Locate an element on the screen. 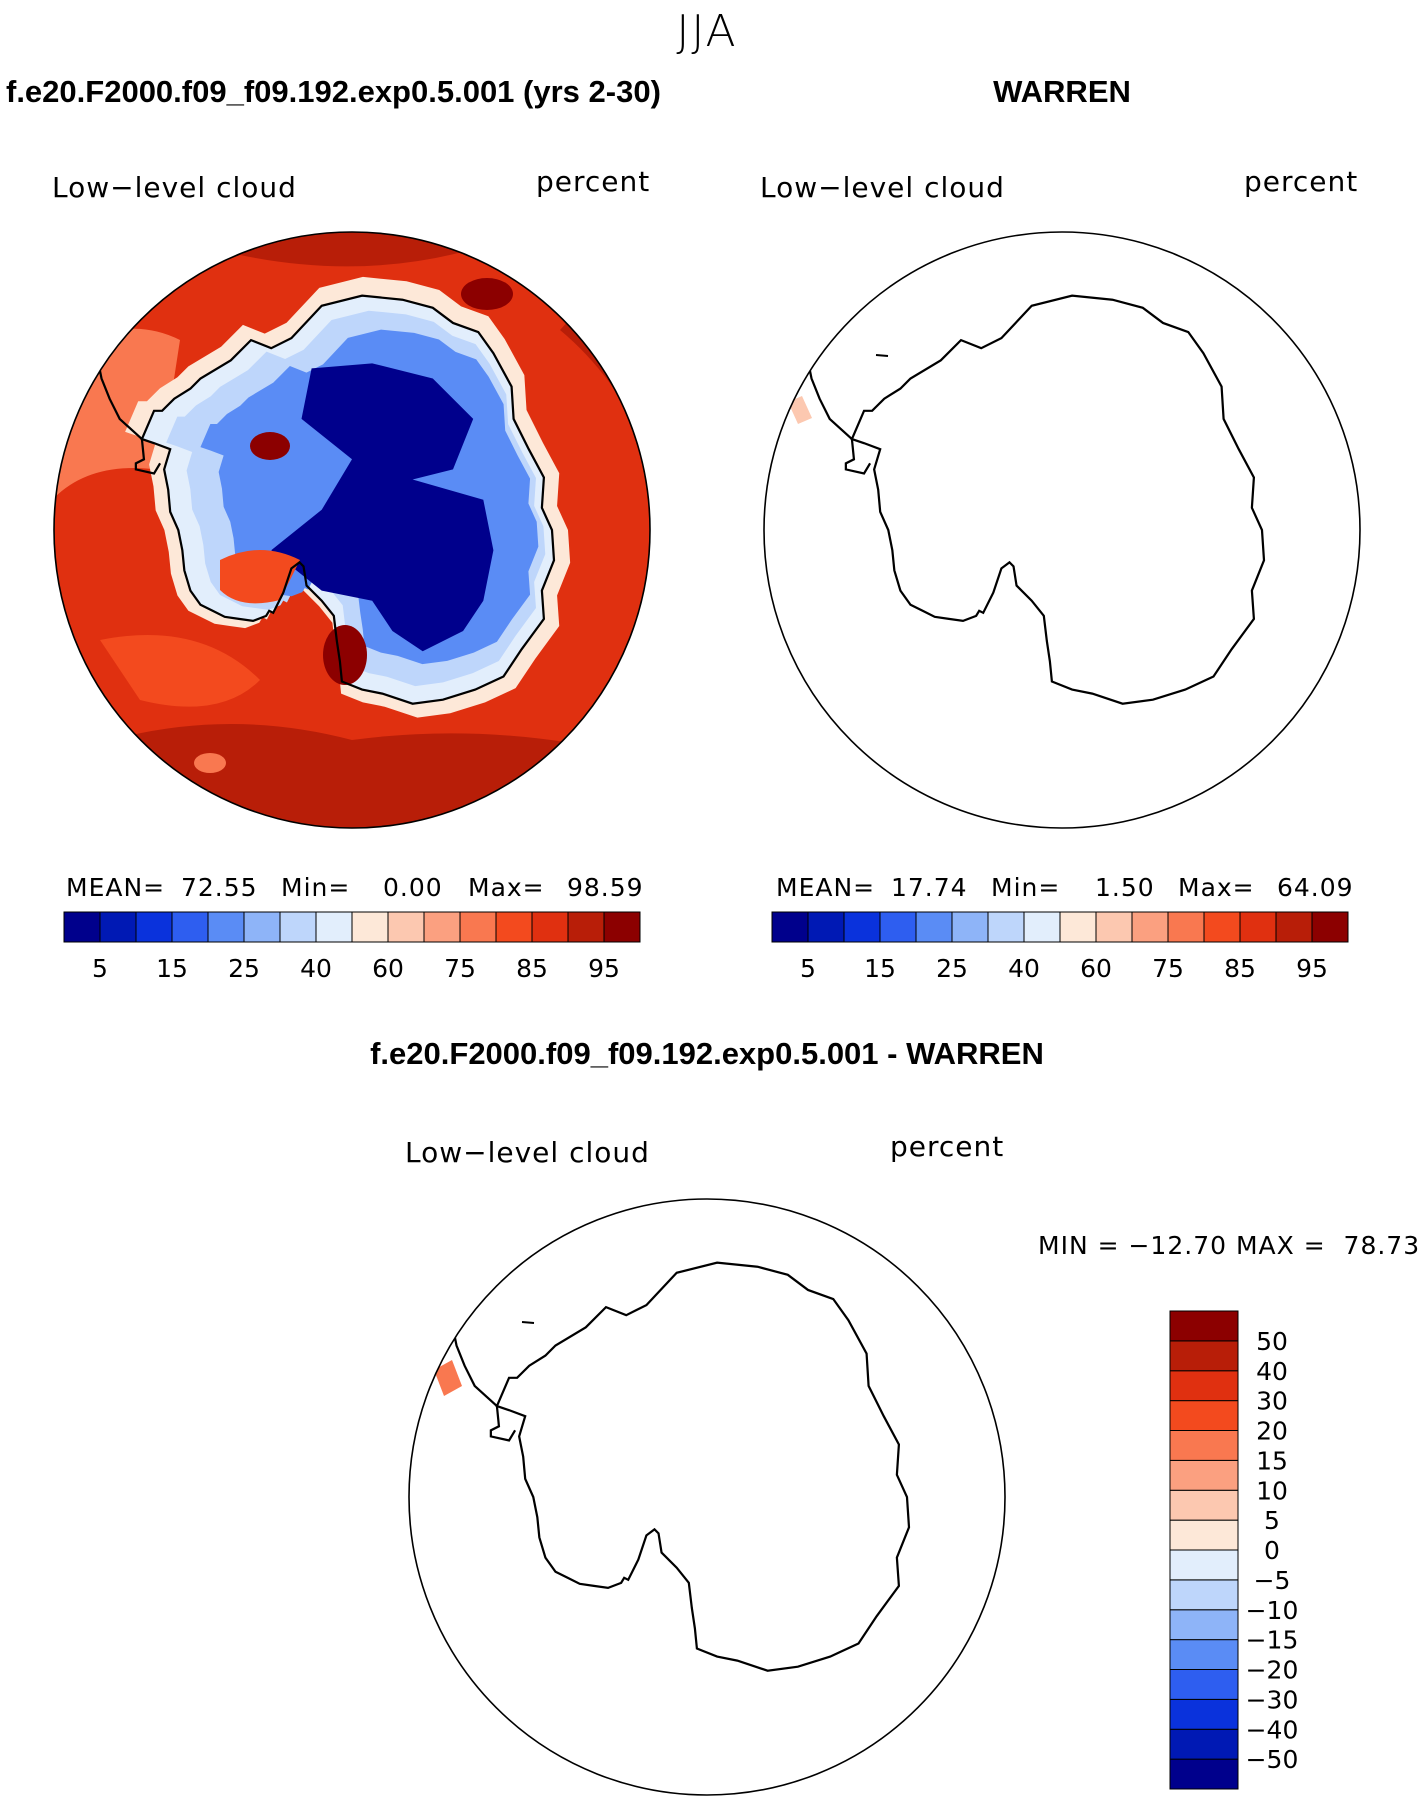 Image resolution: width=1427 pixels, height=1799 pixels. stat-mean-value: 17.74 is located at coordinates (929, 887).